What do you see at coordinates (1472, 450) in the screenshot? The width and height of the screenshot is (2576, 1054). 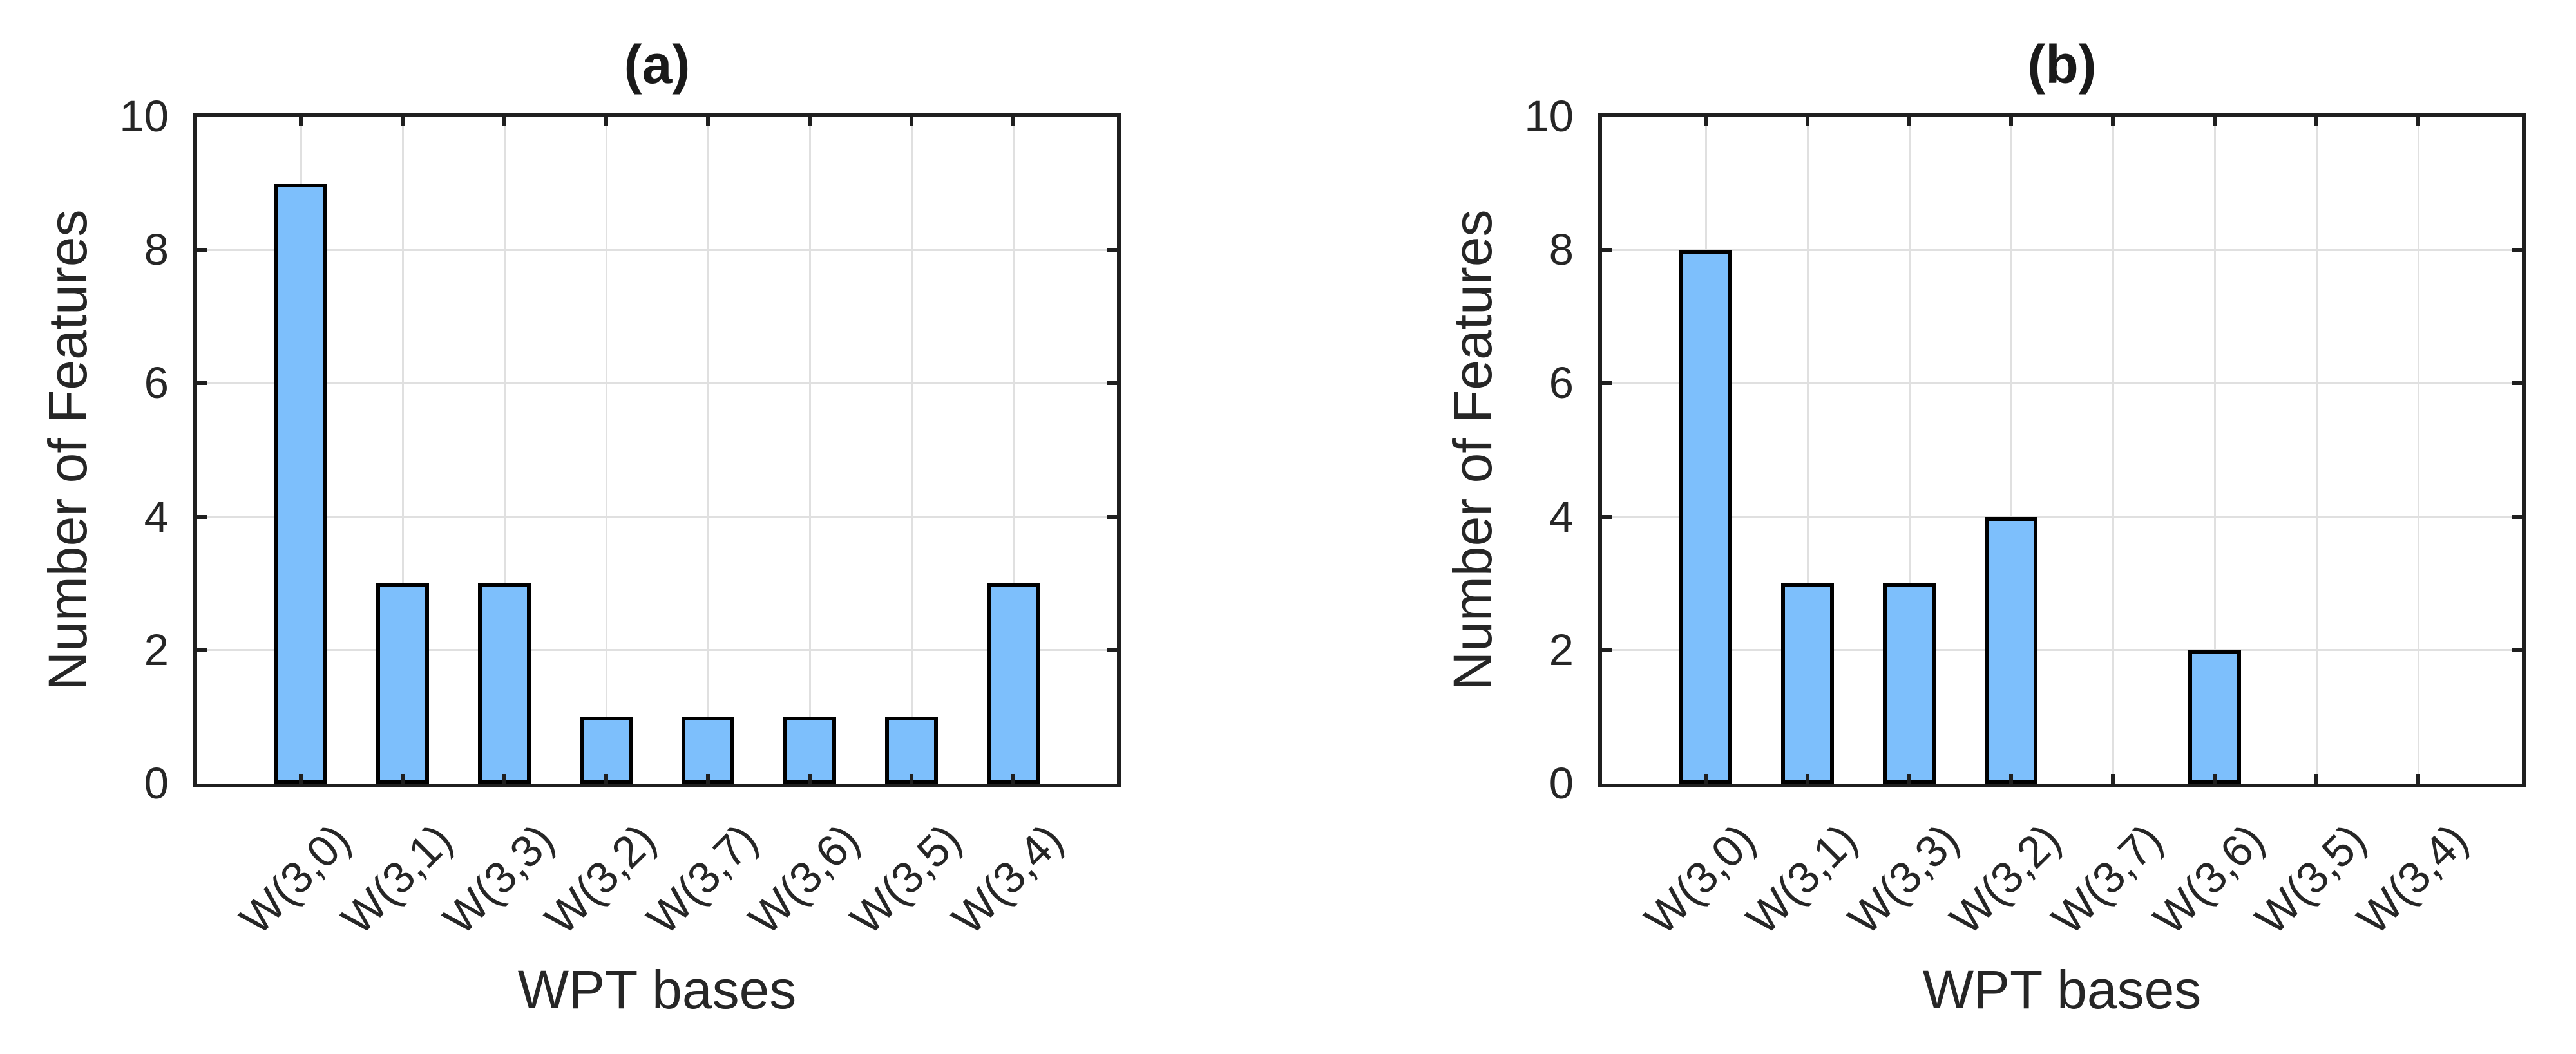 I see `chart-b-y-axis-label: Number of Features` at bounding box center [1472, 450].